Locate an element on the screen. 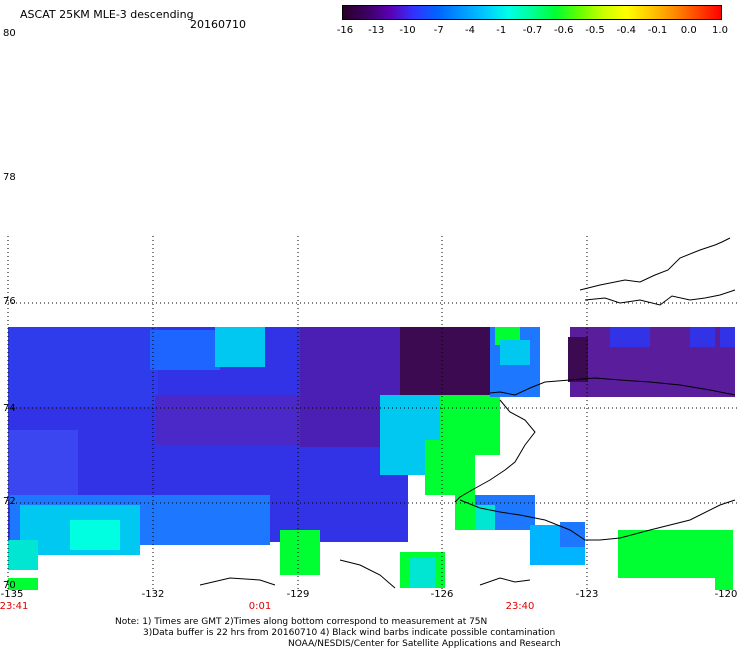 The height and width of the screenshot is (650, 740). colorbar-tick-label: -16 is located at coordinates (345, 30).